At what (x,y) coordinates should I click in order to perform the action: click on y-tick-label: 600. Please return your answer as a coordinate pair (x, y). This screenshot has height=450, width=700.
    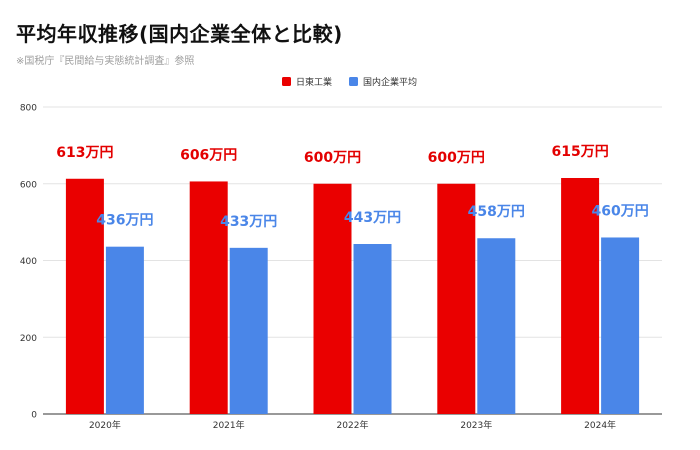
    Looking at the image, I should click on (28, 185).